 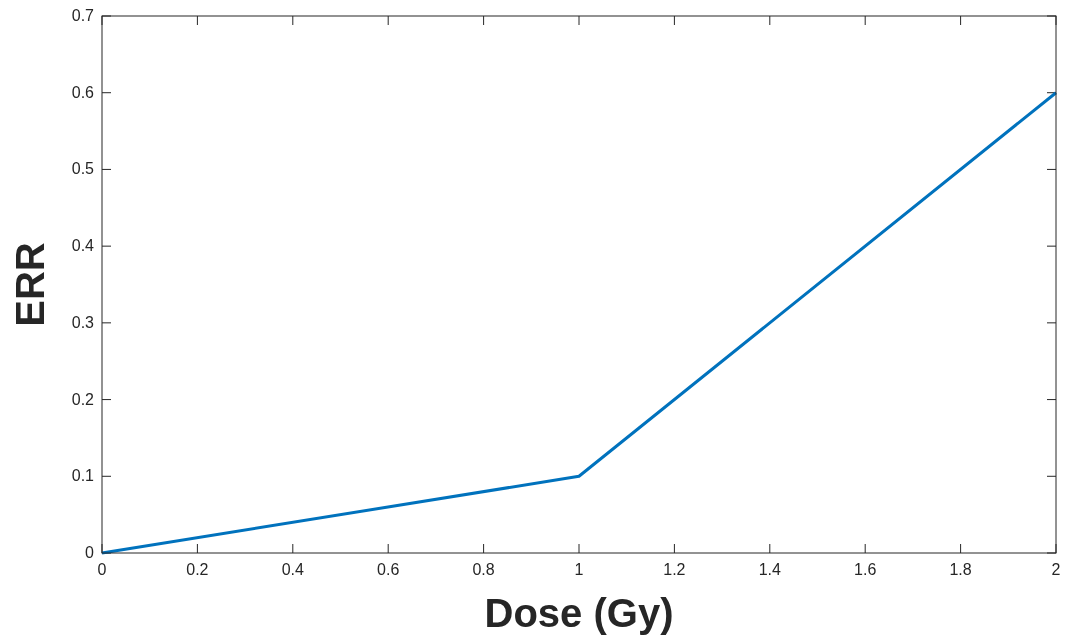 What do you see at coordinates (83, 322) in the screenshot?
I see `y-tick-label: 0.3` at bounding box center [83, 322].